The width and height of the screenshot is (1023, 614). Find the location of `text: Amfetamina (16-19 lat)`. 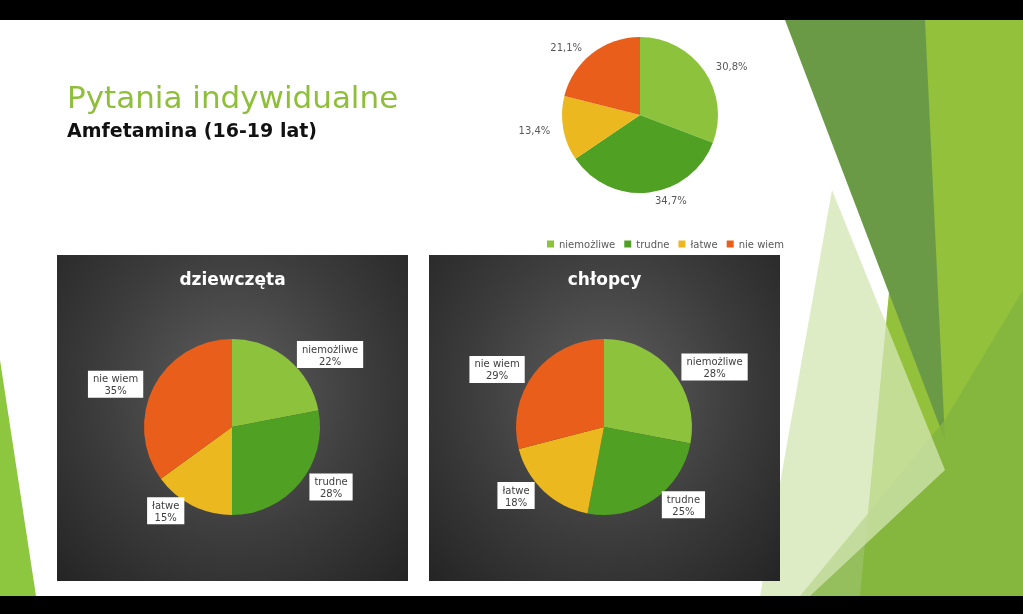

text: Amfetamina (16-19 lat) is located at coordinates (192, 129).